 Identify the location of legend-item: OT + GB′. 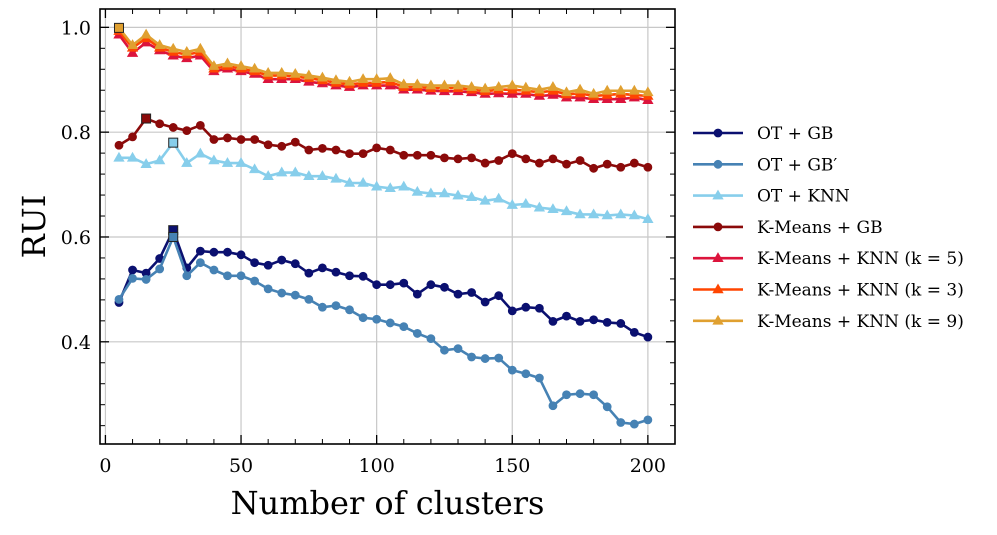
(765, 165).